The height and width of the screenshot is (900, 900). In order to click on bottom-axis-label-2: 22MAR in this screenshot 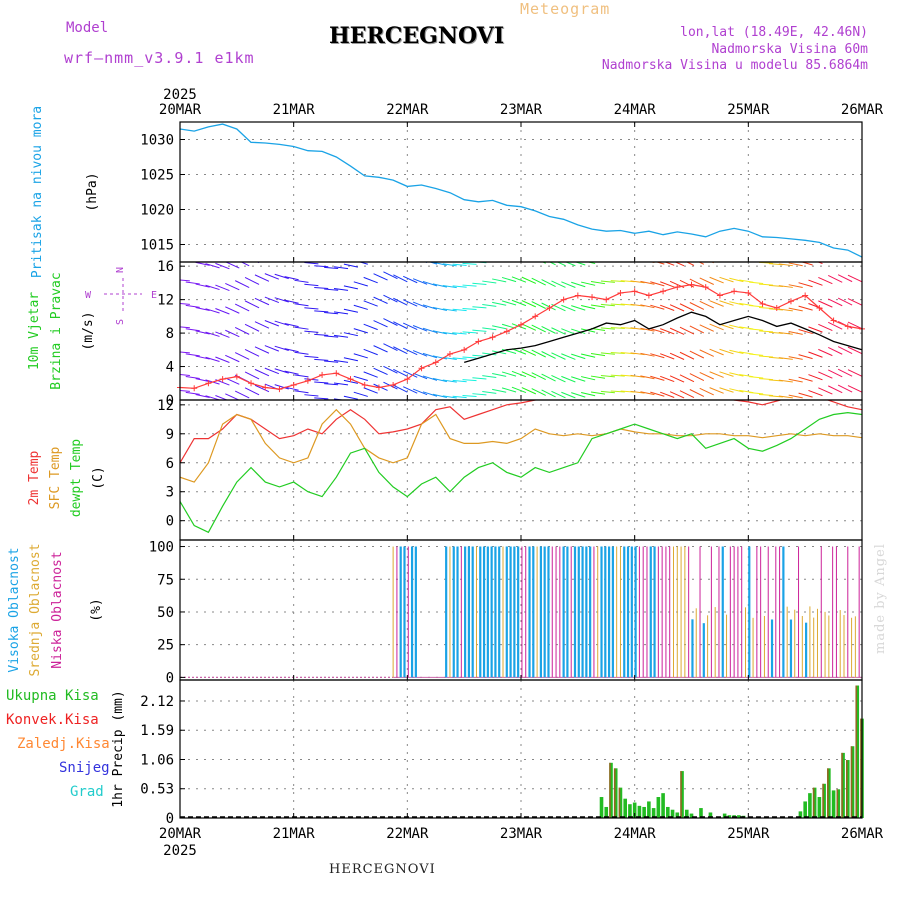, I will do `click(407, 834)`.